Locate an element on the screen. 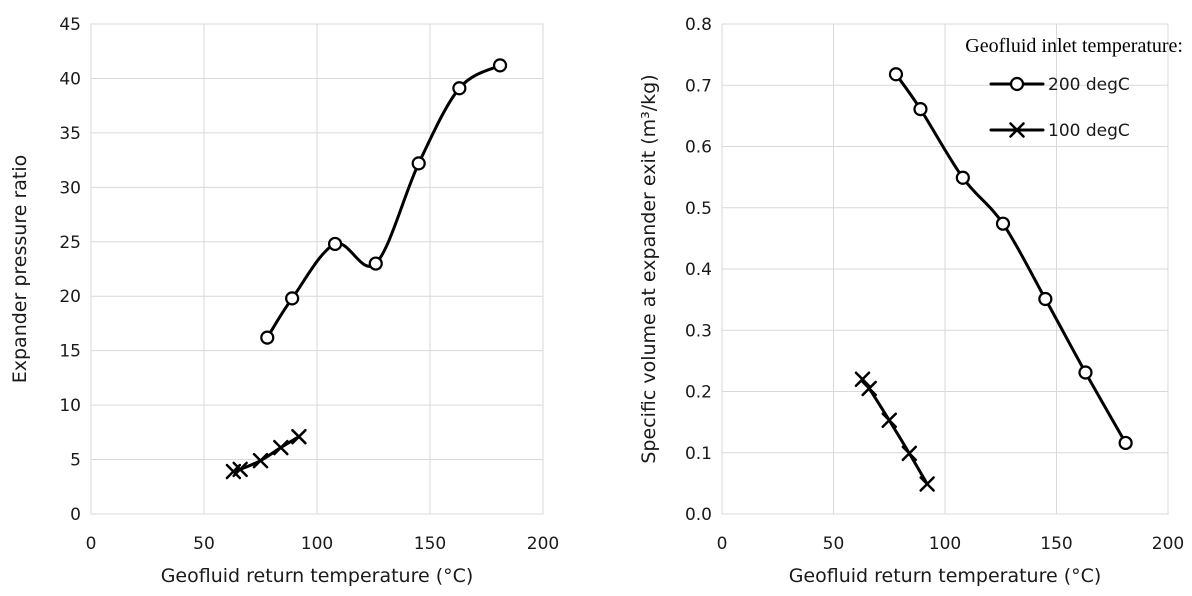 The width and height of the screenshot is (1192, 596). y-axis-title: Specific volume at expander exit (m³/kg) is located at coordinates (649, 268).